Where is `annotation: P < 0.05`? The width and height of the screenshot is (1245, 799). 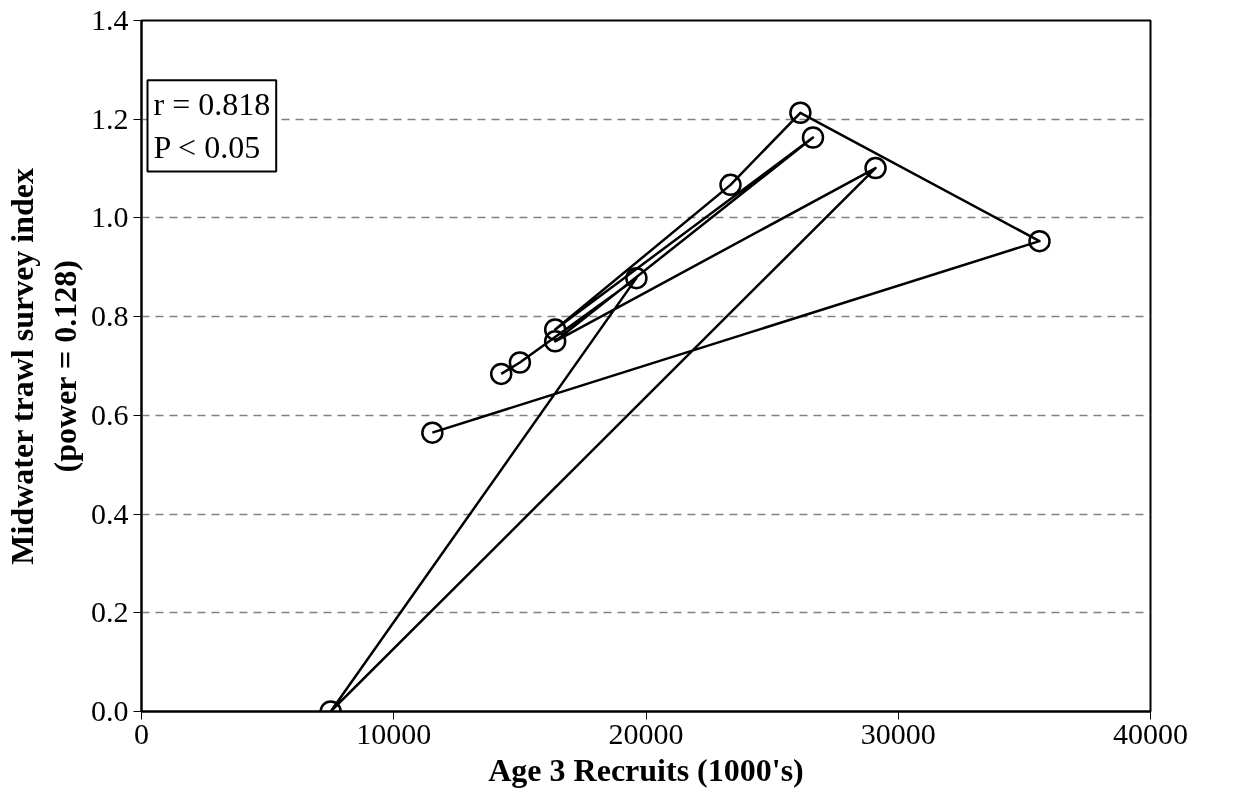 annotation: P < 0.05 is located at coordinates (207, 147).